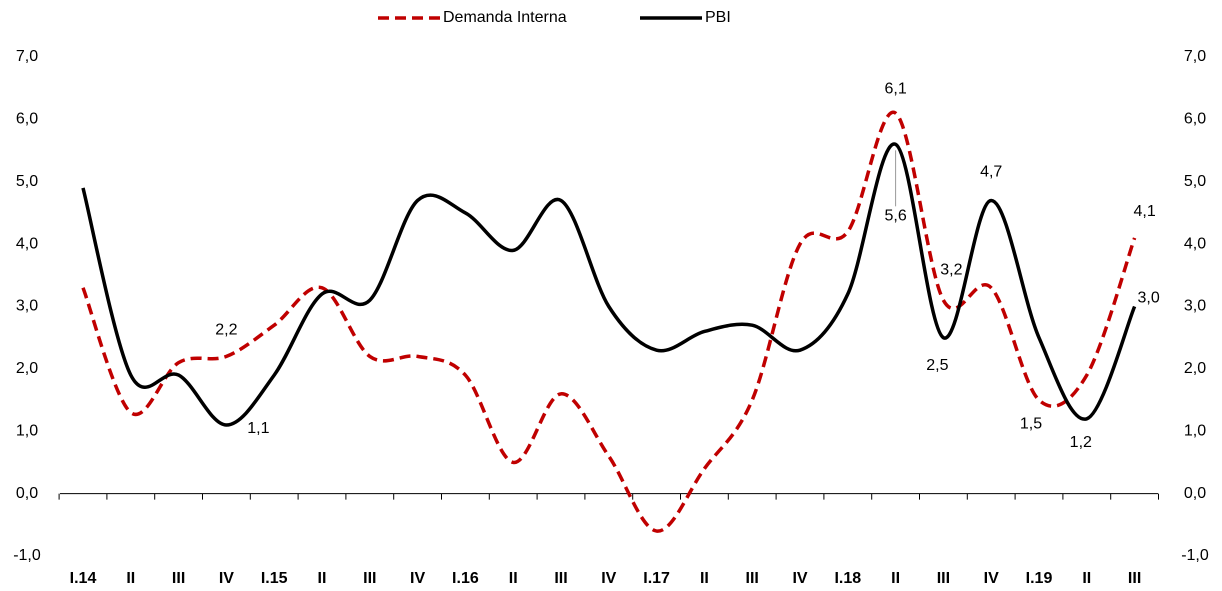 This screenshot has width=1222, height=591. I want to click on y-tick-label: 1,0, so click(27, 430).